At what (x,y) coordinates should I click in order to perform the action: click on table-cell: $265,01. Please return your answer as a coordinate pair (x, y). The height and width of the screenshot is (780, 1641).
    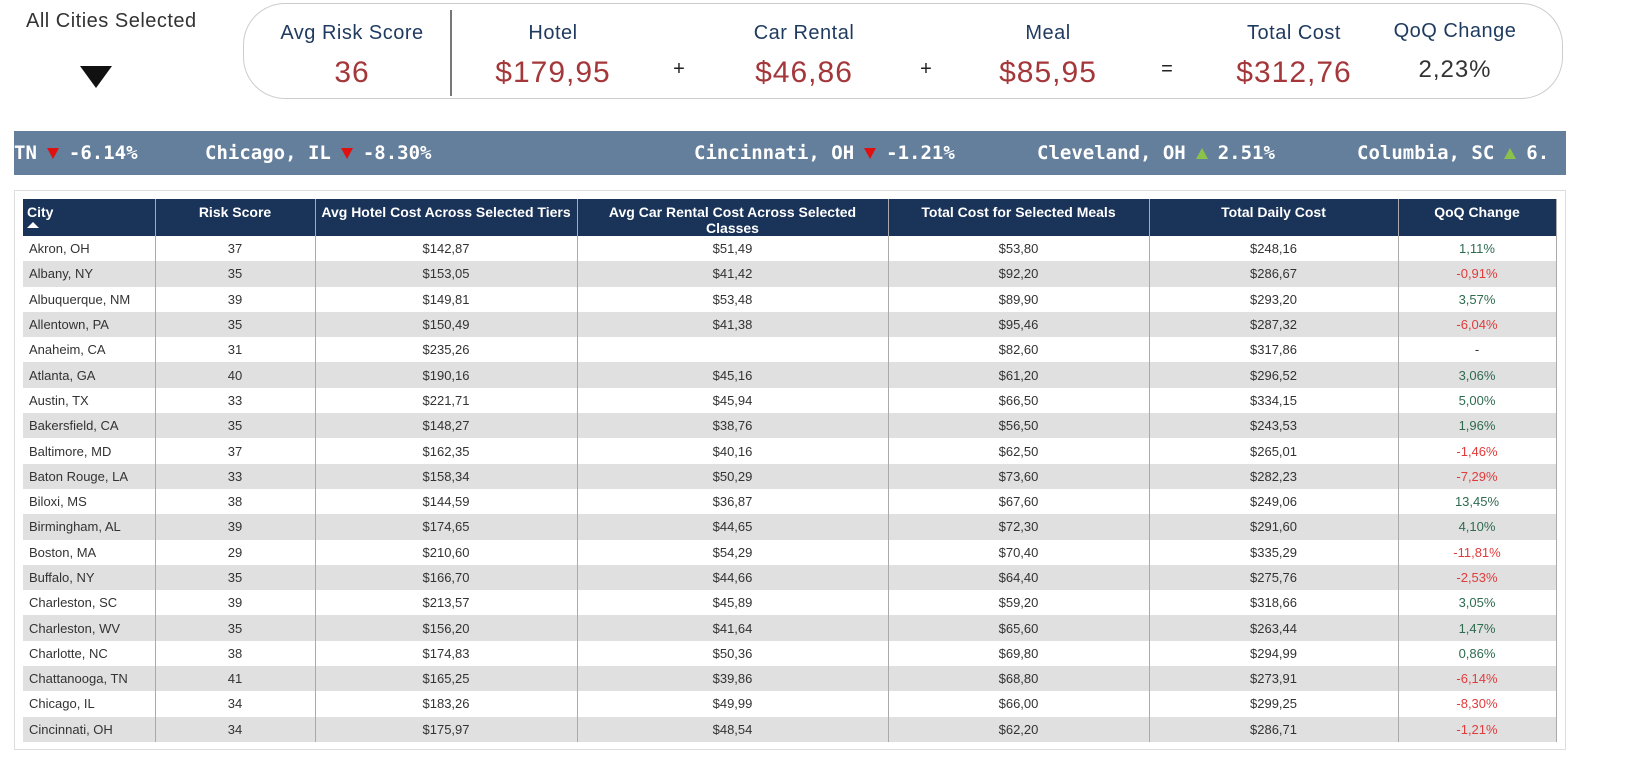
    Looking at the image, I should click on (1274, 451).